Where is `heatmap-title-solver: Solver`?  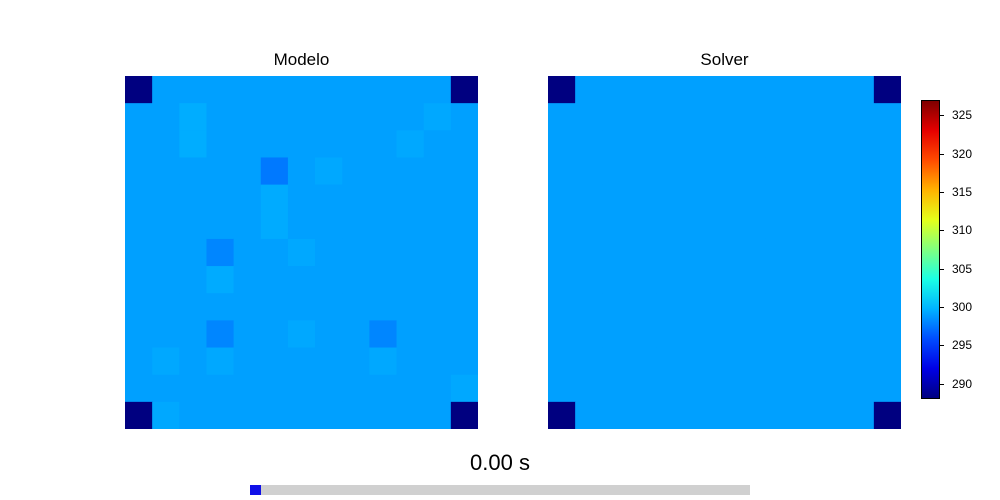
heatmap-title-solver: Solver is located at coordinates (724, 59).